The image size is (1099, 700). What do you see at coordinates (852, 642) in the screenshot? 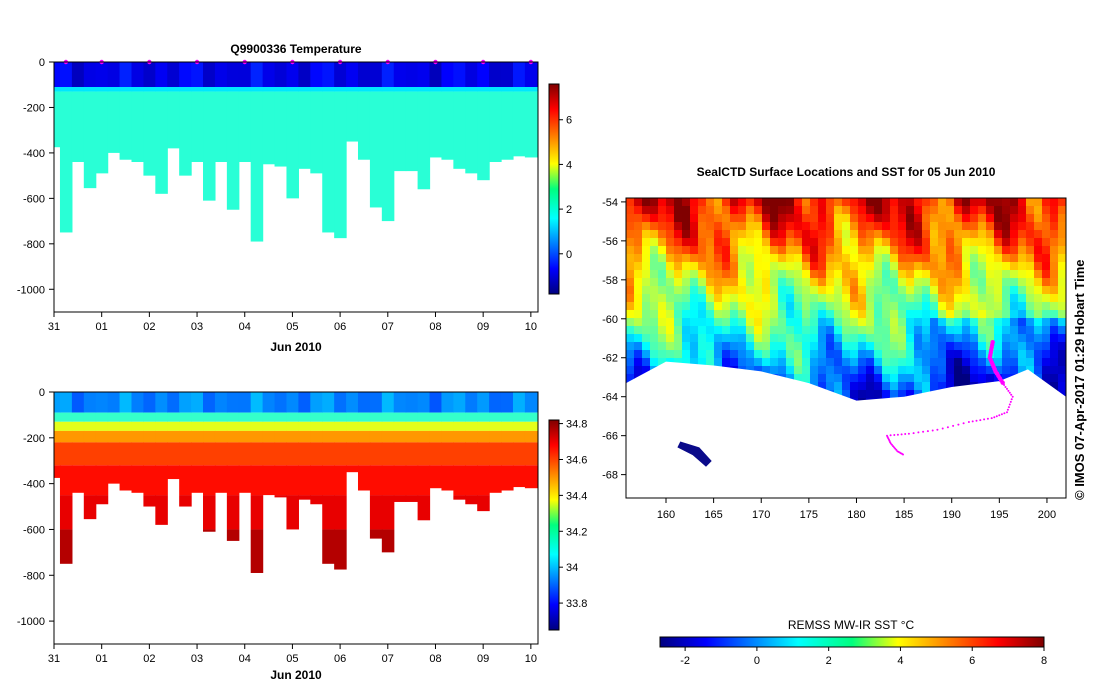
I see `sst-colorbar` at bounding box center [852, 642].